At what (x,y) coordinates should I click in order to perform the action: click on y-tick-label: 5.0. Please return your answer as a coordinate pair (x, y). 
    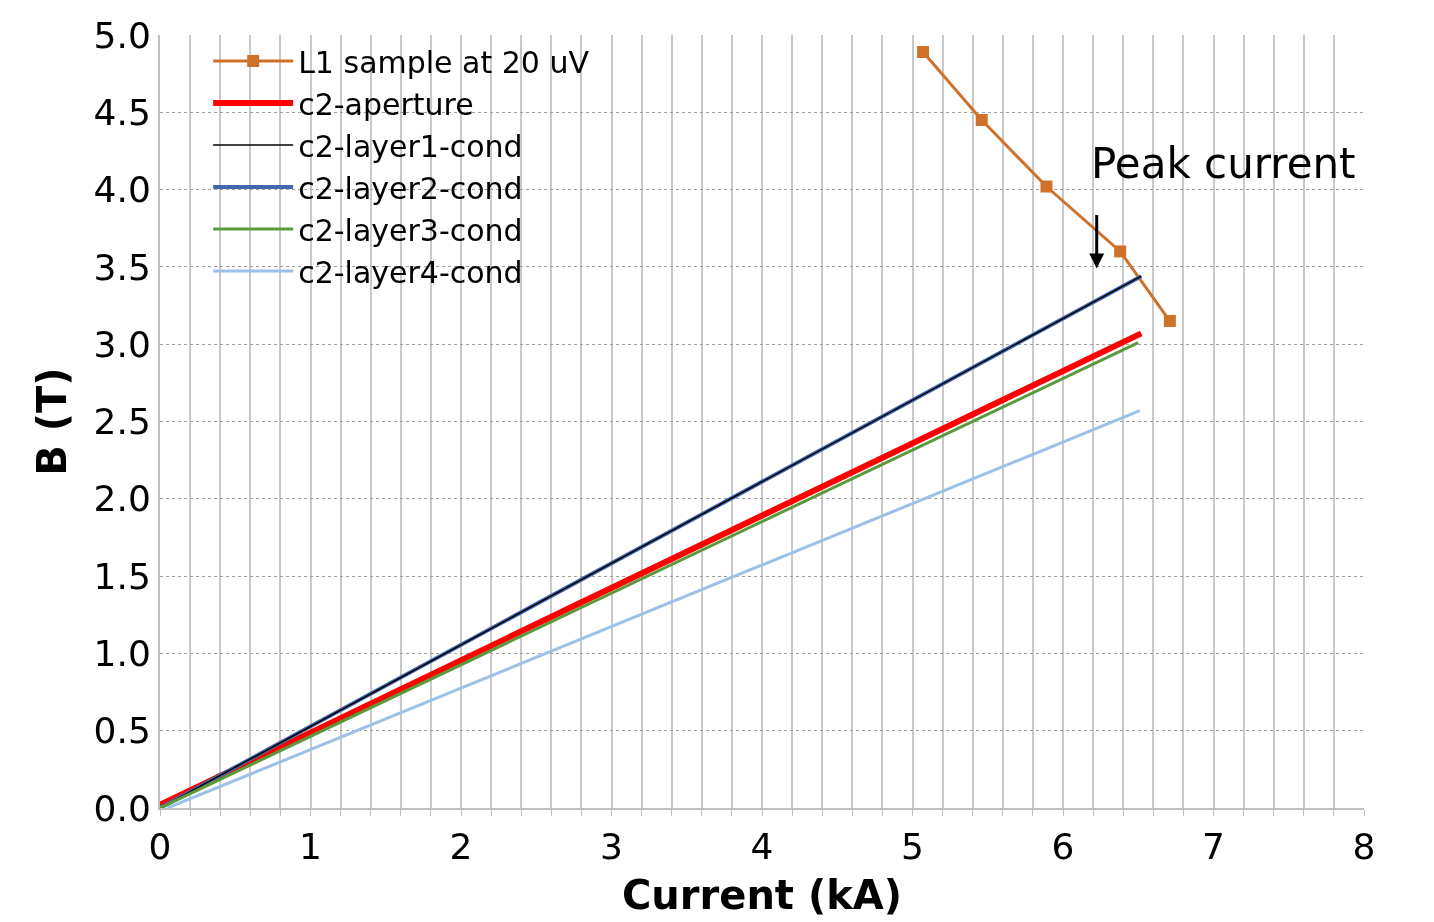
    Looking at the image, I should click on (122, 35).